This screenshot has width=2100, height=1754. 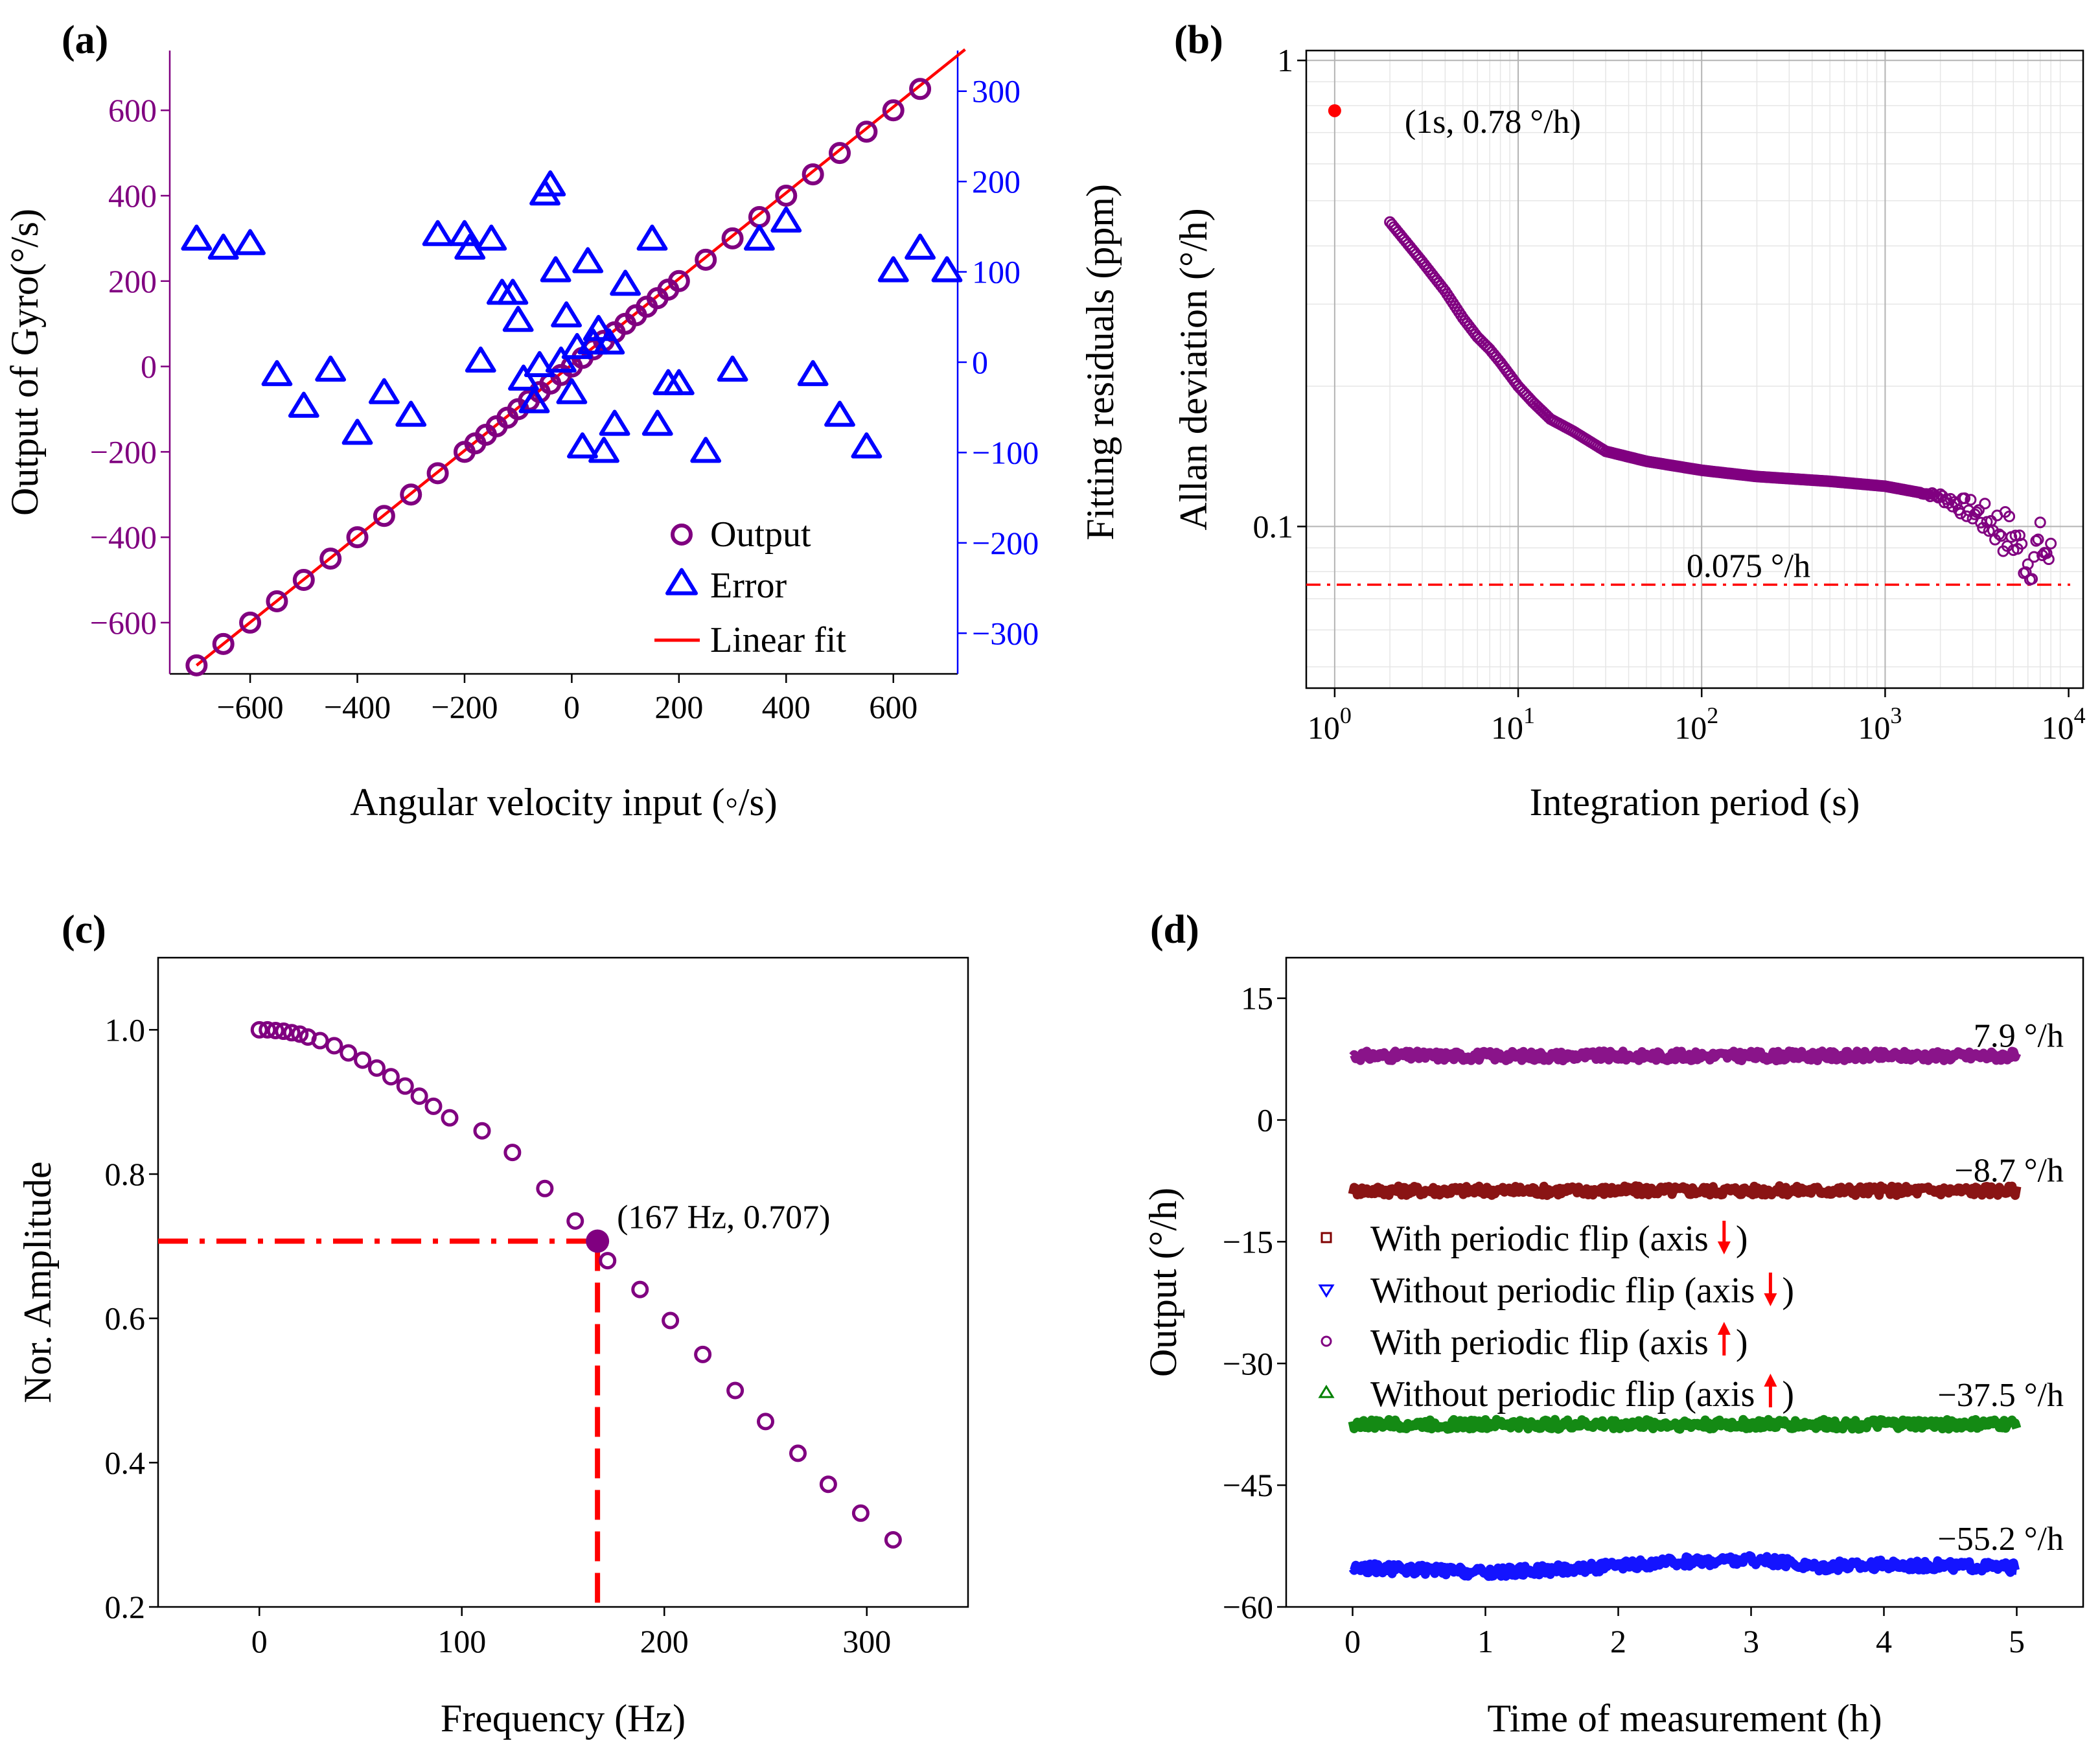 I want to click on left-y-tick-label: −600, so click(x=123, y=623).